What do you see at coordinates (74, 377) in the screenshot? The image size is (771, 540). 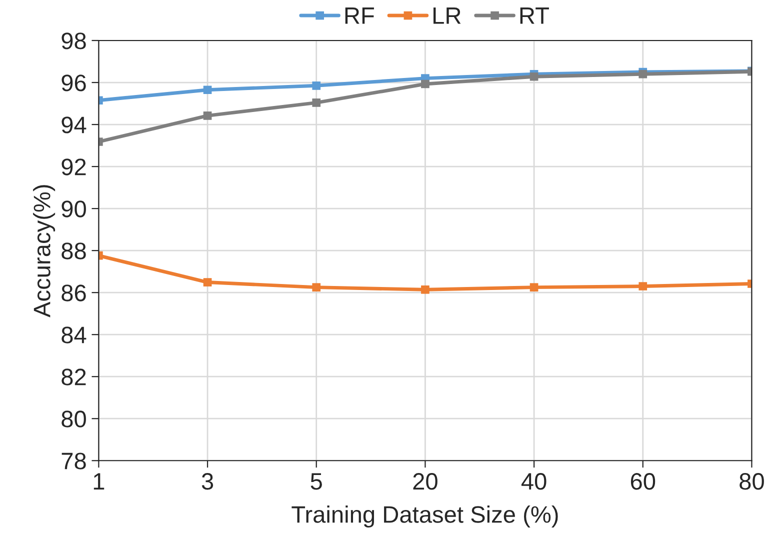 I see `y-tick-label: 82` at bounding box center [74, 377].